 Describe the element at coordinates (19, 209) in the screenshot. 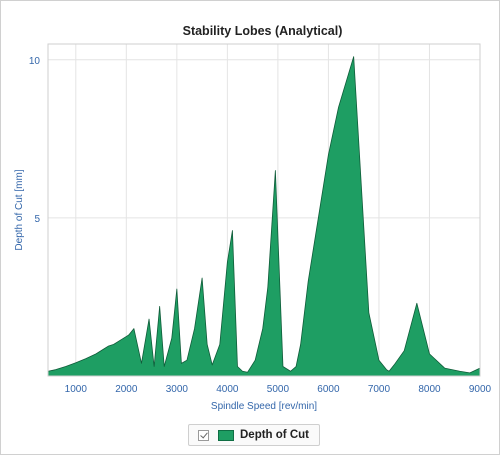

I see `y-axis-label: Depth of Cut [mm]` at that location.